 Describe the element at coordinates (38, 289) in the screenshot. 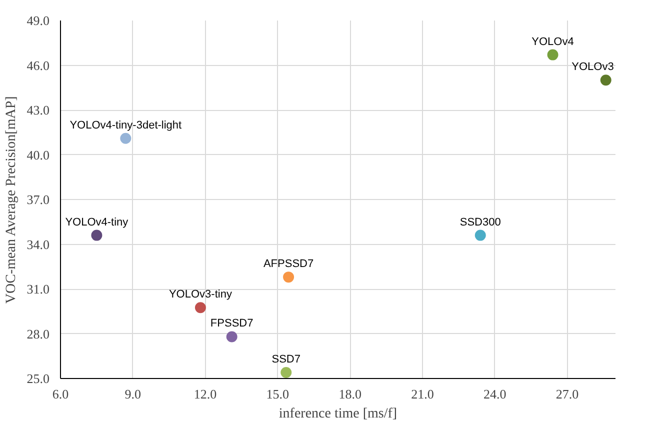

I see `y-tick-label: 31.0` at that location.